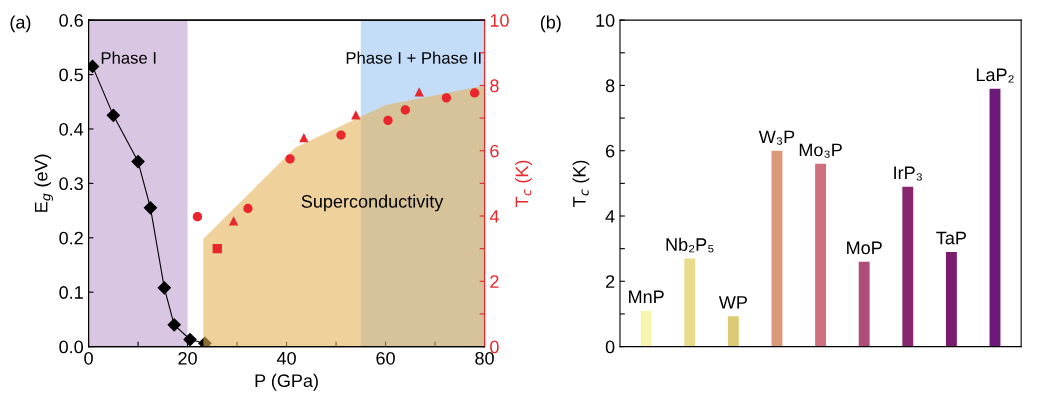 This screenshot has width=1042, height=403. I want to click on y-tick-label: 0.0, so click(71, 347).